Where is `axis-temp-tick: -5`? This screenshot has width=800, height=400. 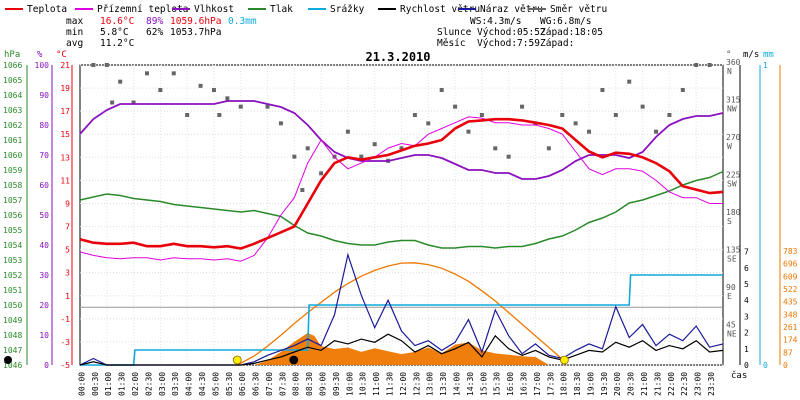
axis-temp-tick: -5 is located at coordinates (65, 365).